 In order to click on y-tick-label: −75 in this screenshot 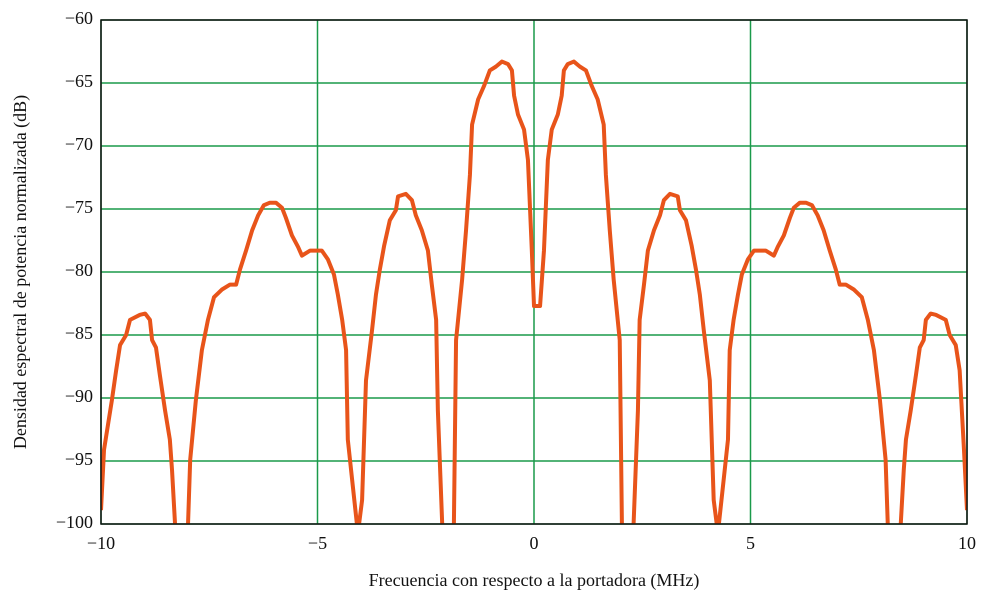, I will do `click(79, 207)`.